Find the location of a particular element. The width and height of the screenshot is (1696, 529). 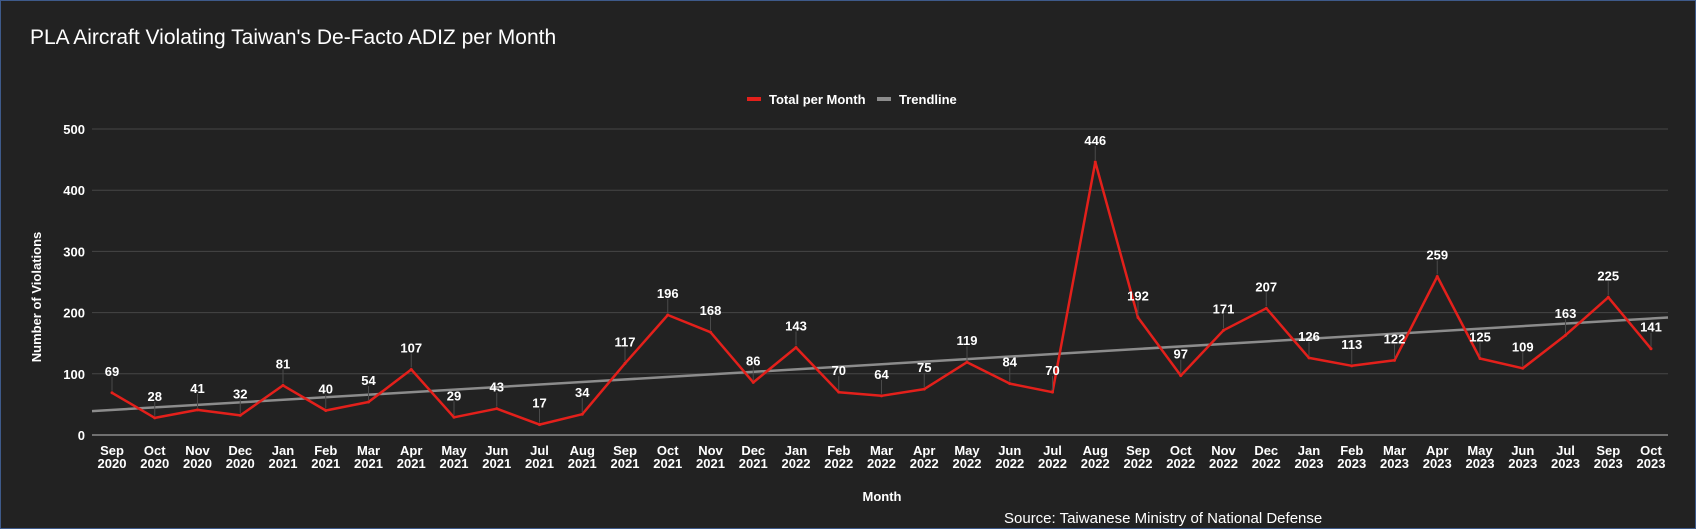

x-tick-label-month: Nov is located at coordinates (710, 450).